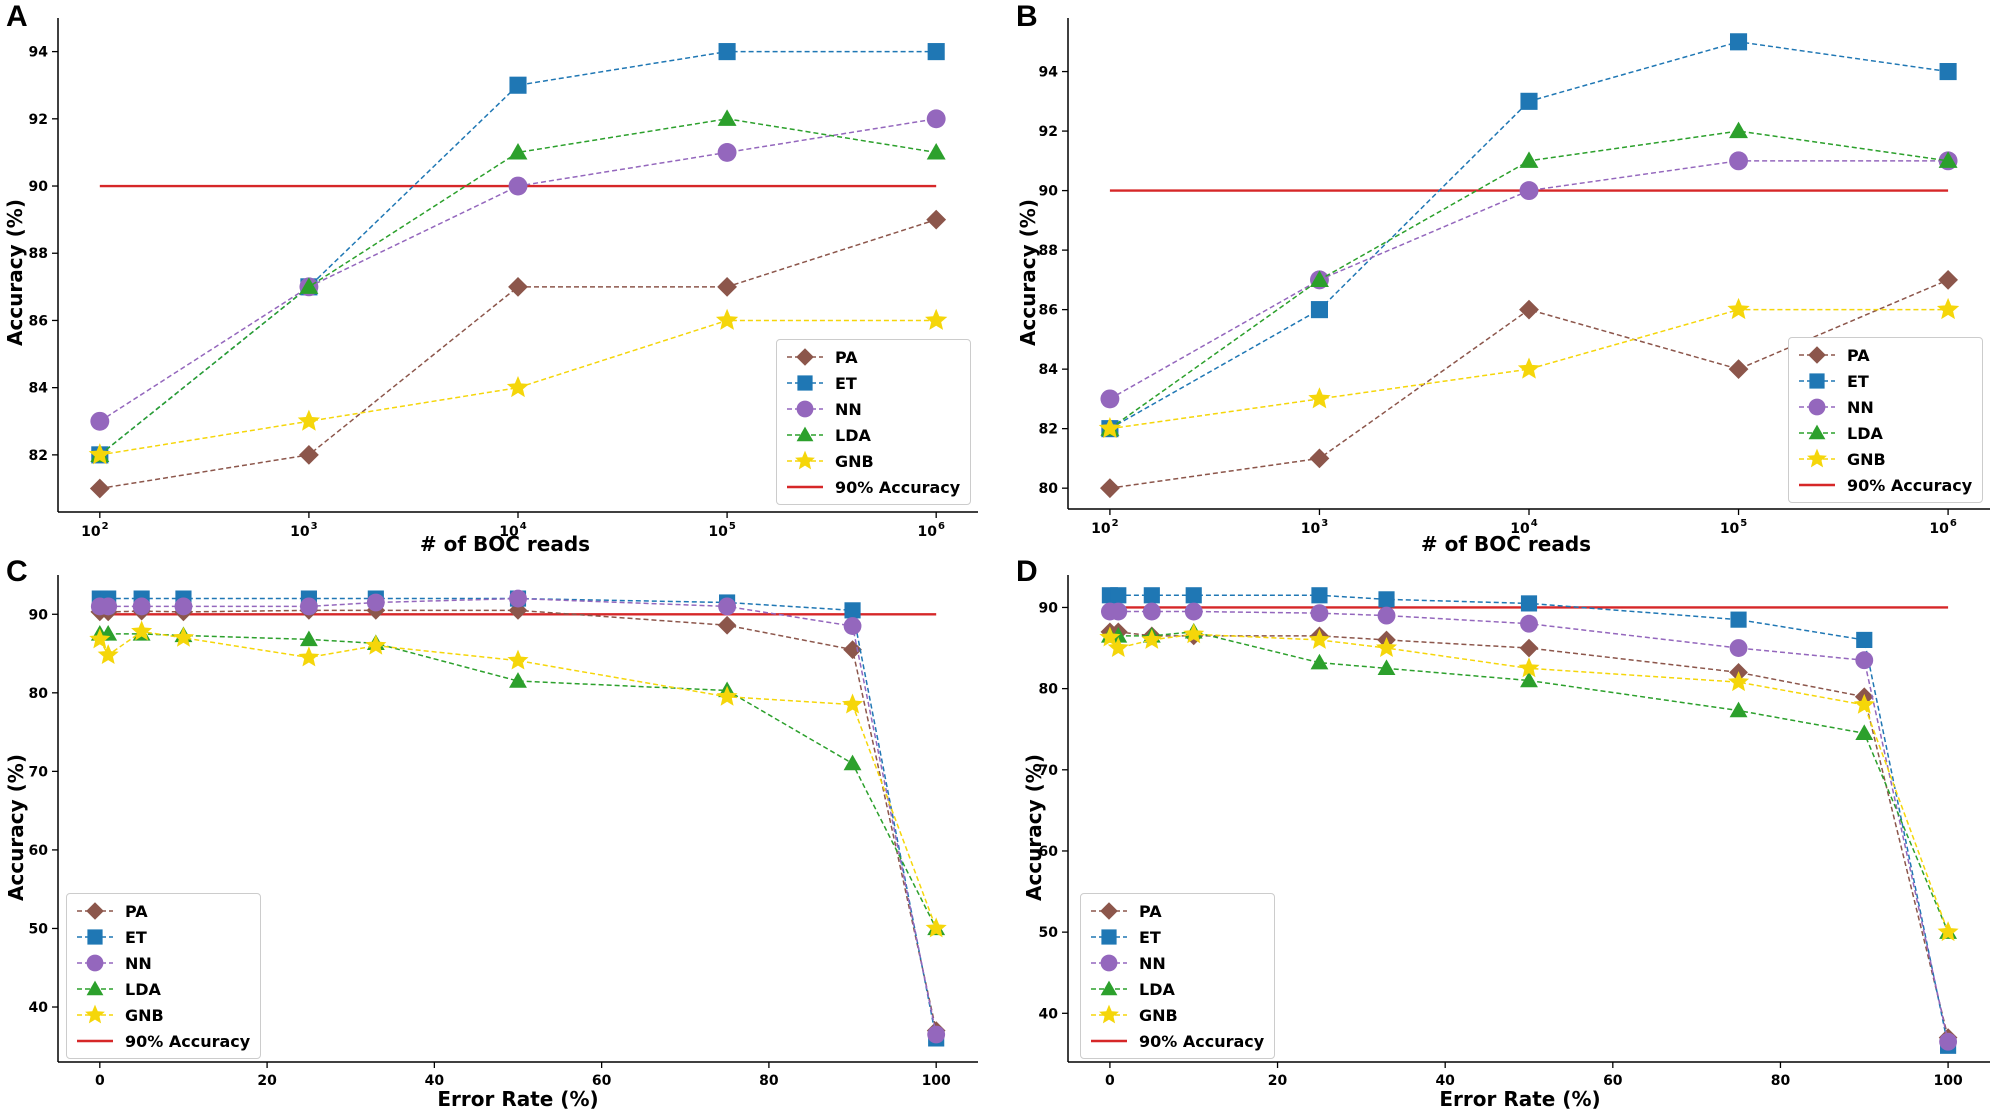  I want to click on series-line-lda, so click(1529, 782).